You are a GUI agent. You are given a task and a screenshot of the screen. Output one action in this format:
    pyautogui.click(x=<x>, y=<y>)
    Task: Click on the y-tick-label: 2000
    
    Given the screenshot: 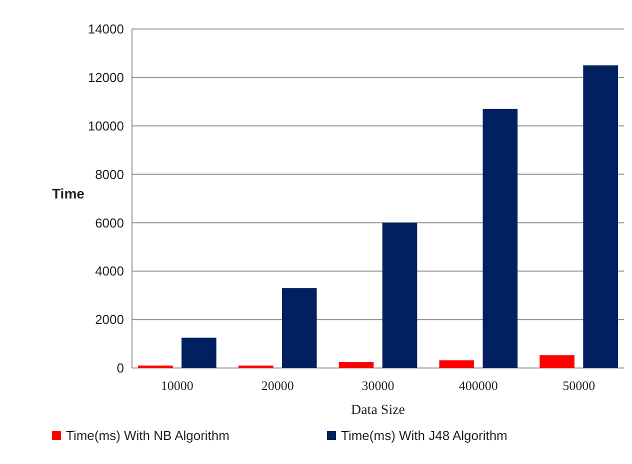 What is the action you would take?
    pyautogui.click(x=109, y=320)
    